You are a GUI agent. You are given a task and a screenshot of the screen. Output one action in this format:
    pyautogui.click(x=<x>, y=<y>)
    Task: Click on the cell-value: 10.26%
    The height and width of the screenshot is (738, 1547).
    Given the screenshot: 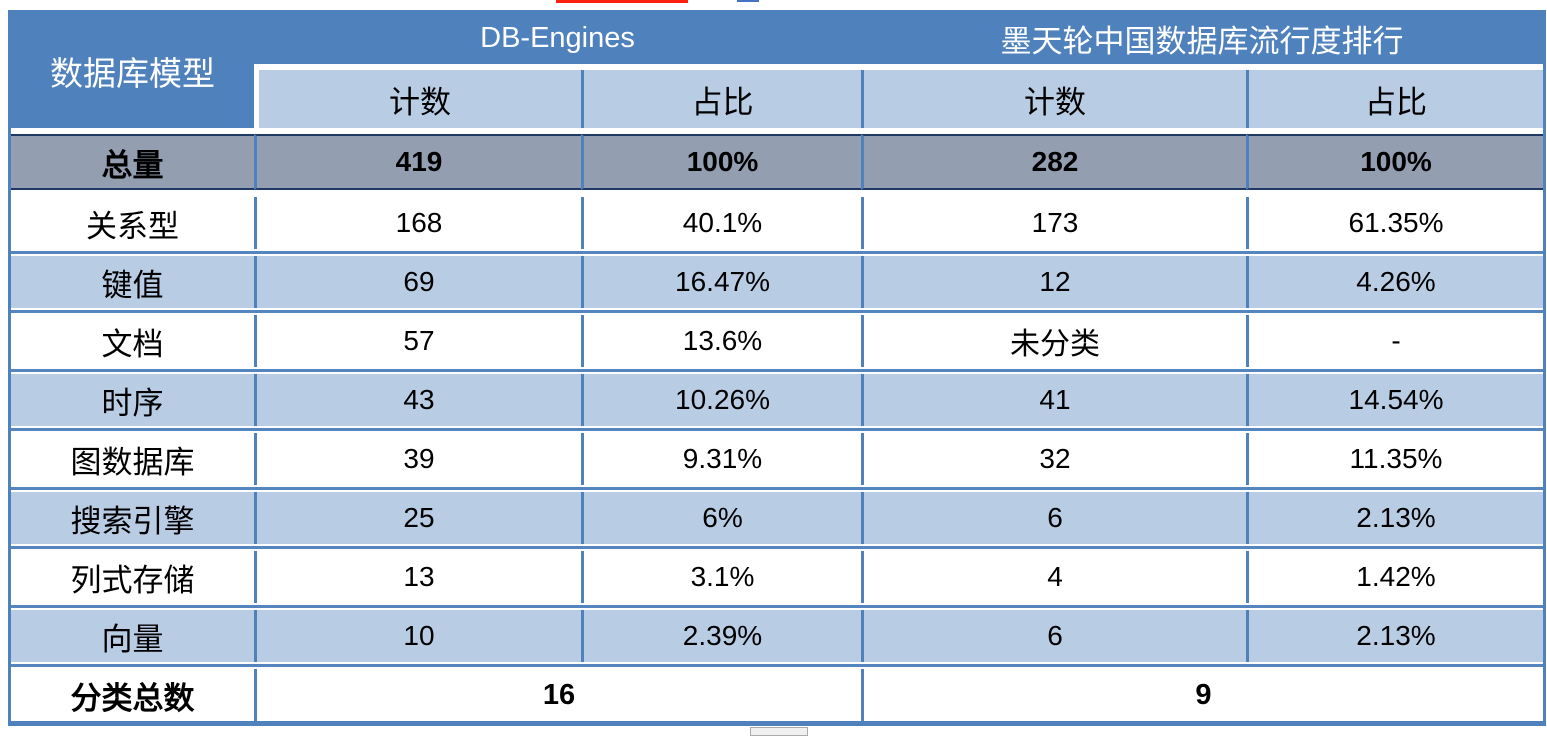 What is the action you would take?
    pyautogui.click(x=721, y=400)
    